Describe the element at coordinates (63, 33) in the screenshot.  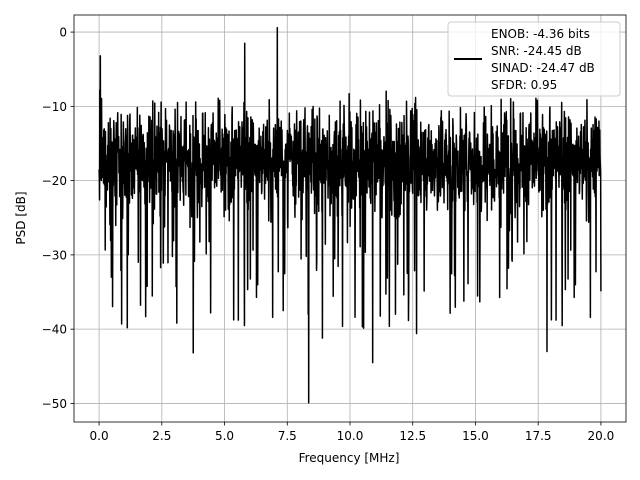
I see `y-tick-label: 0` at that location.